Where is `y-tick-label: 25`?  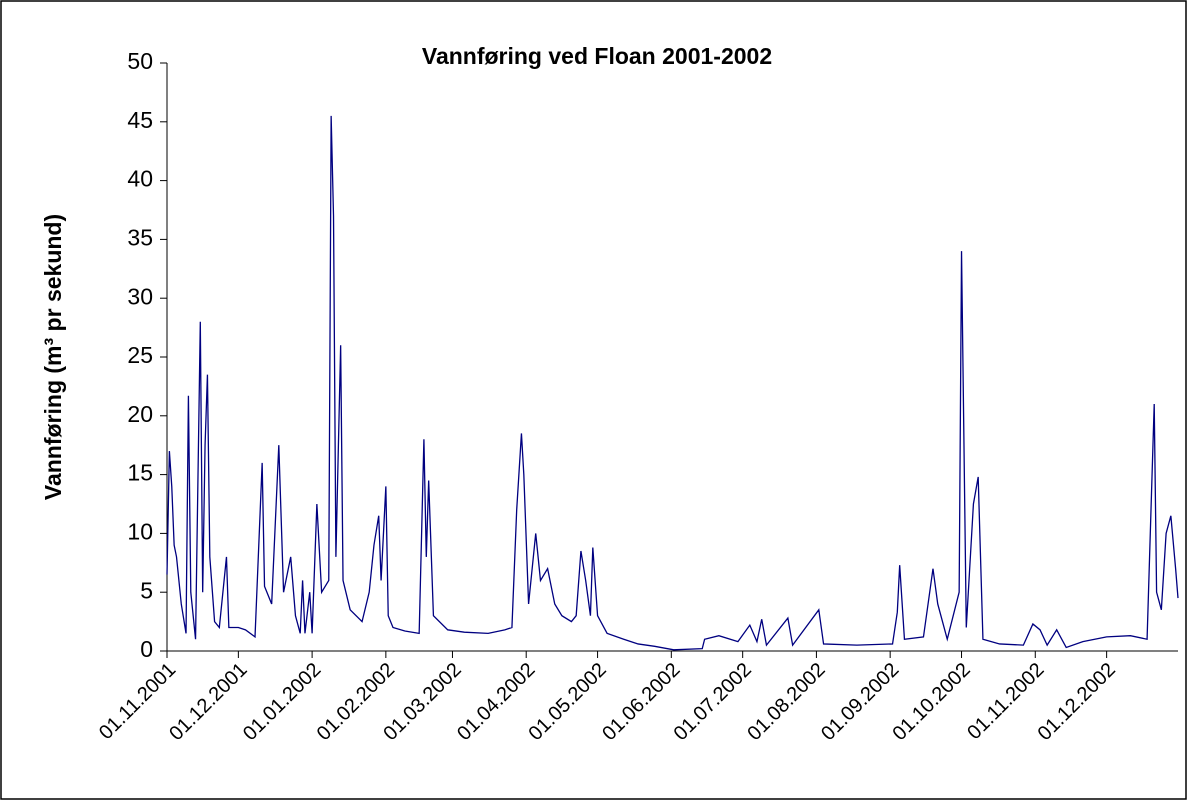 y-tick-label: 25 is located at coordinates (140, 355).